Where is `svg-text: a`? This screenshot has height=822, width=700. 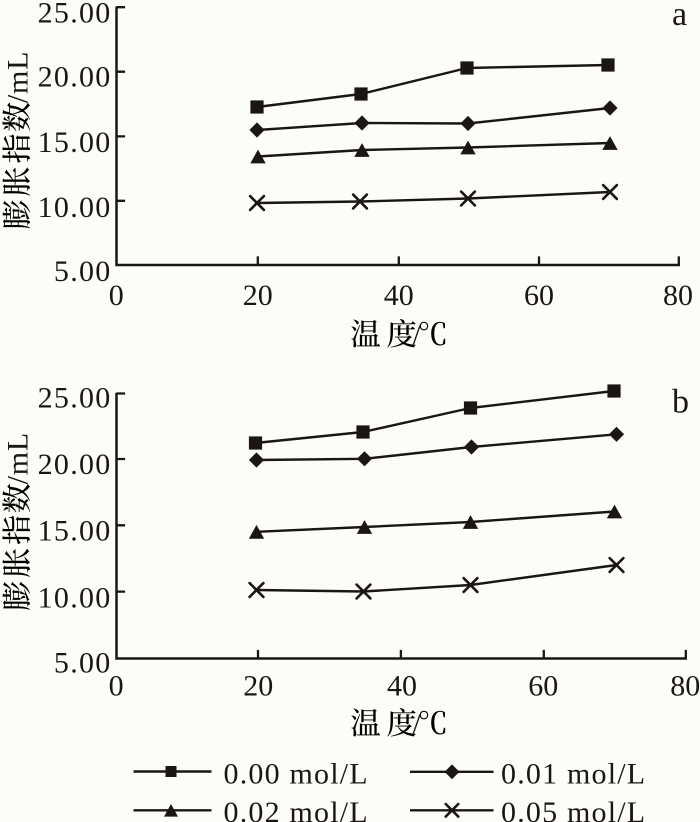 svg-text: a is located at coordinates (679, 16).